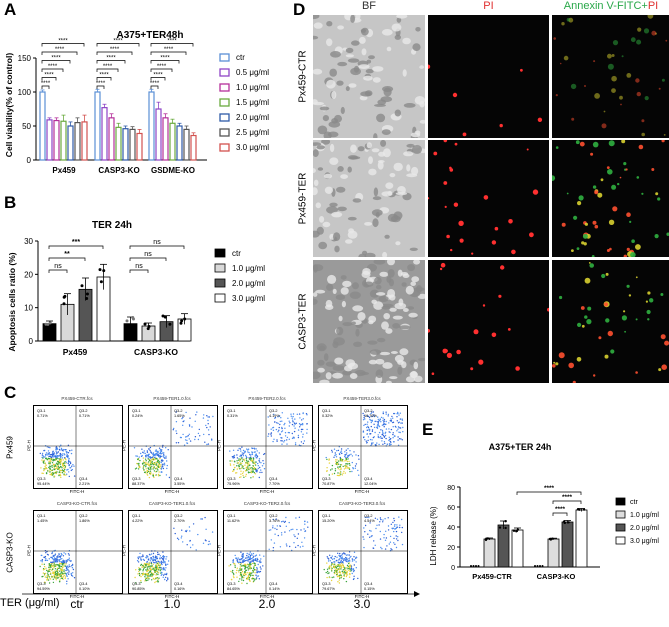 The image size is (669, 627). I want to click on d-col-header-merge: Annexin V-FITC+PI, so click(607, 6).